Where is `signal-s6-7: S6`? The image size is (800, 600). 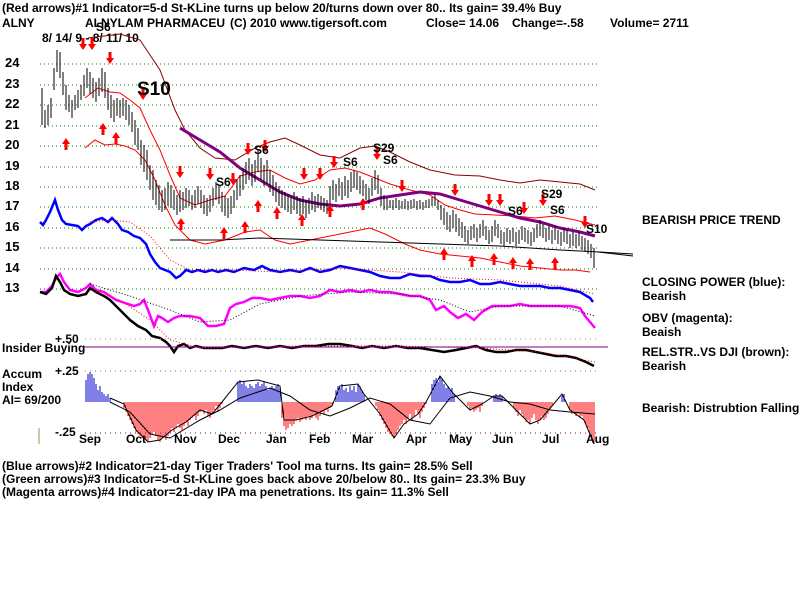 signal-s6-7: S6 is located at coordinates (557, 210).